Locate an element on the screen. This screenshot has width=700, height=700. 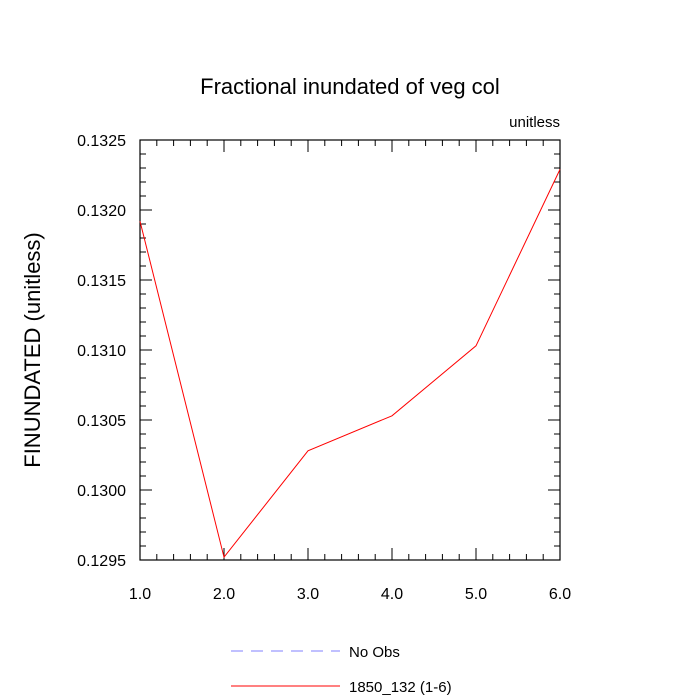
x-tick-label: 3.0 is located at coordinates (308, 594).